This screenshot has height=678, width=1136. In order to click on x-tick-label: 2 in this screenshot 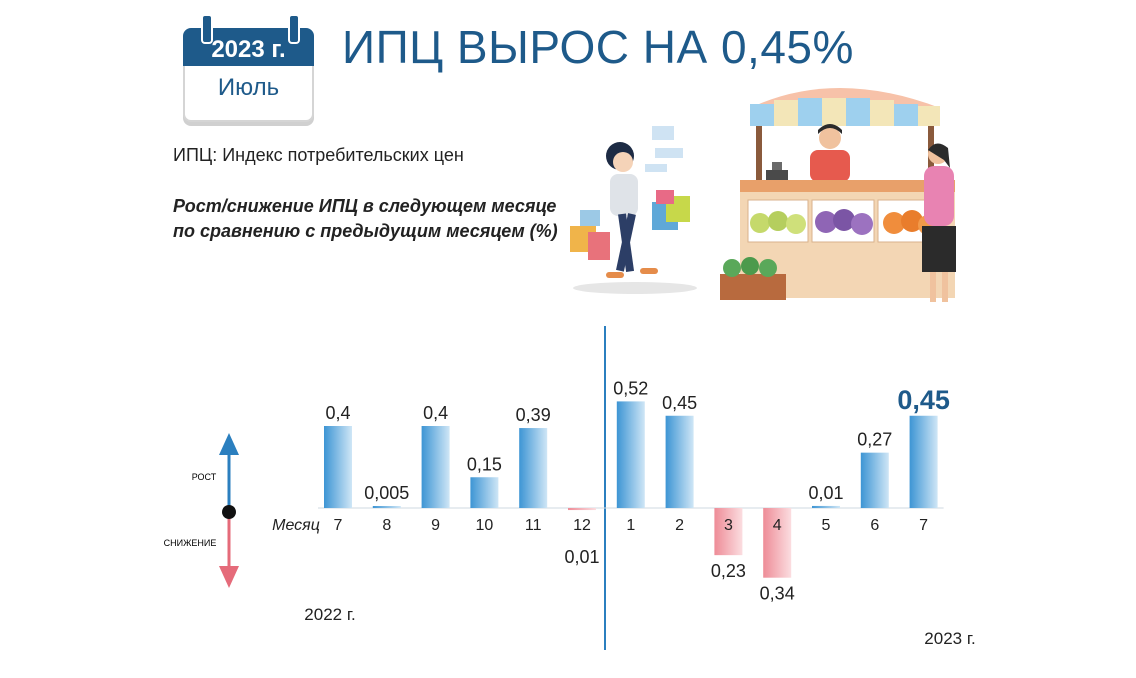, I will do `click(679, 525)`.